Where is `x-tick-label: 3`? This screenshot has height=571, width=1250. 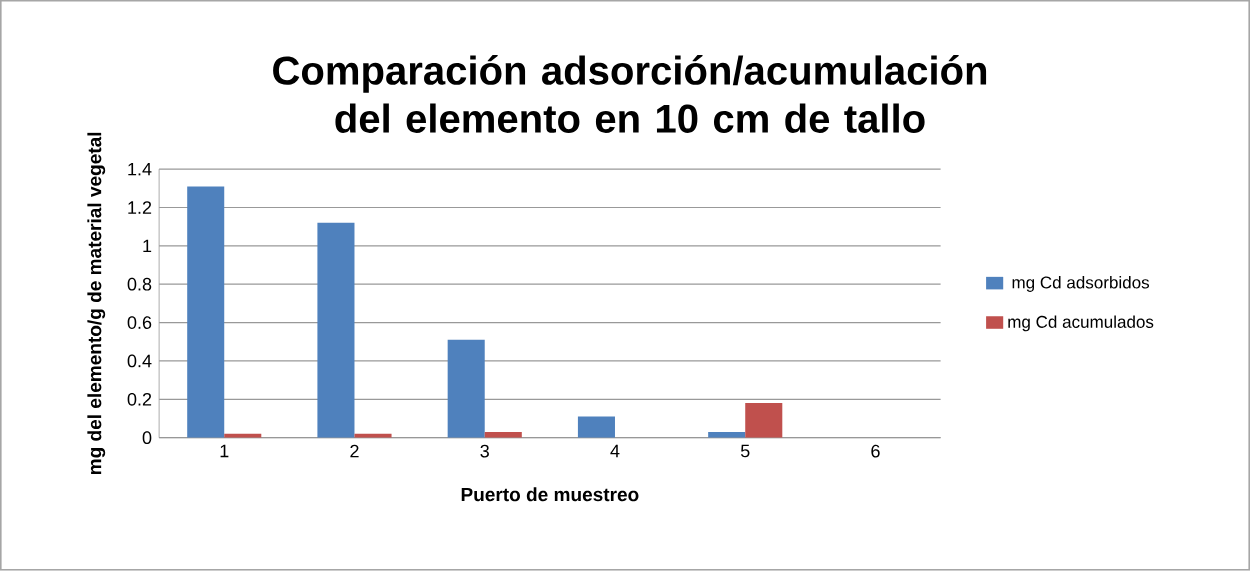
x-tick-label: 3 is located at coordinates (484, 451).